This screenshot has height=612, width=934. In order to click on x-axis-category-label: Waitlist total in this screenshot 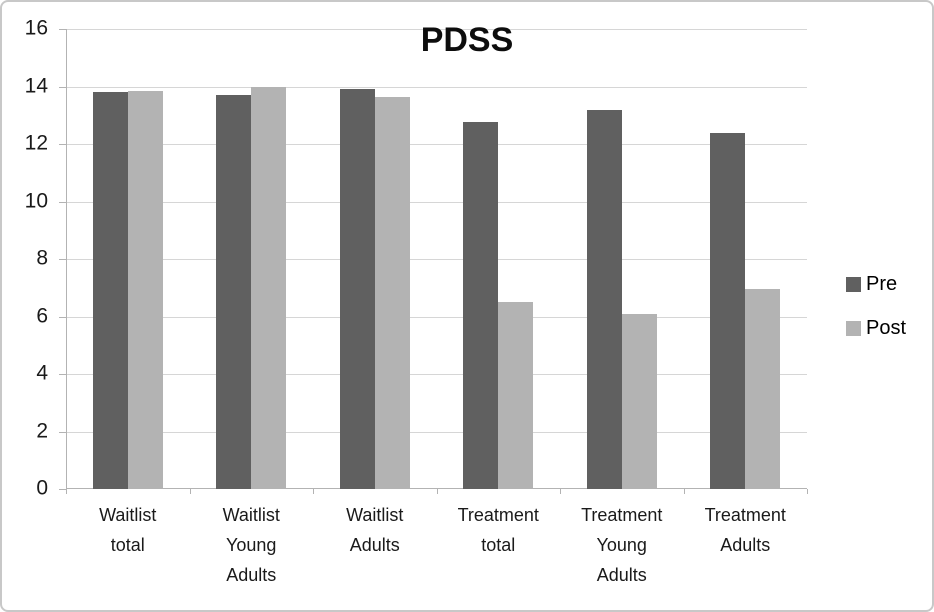, I will do `click(128, 530)`.